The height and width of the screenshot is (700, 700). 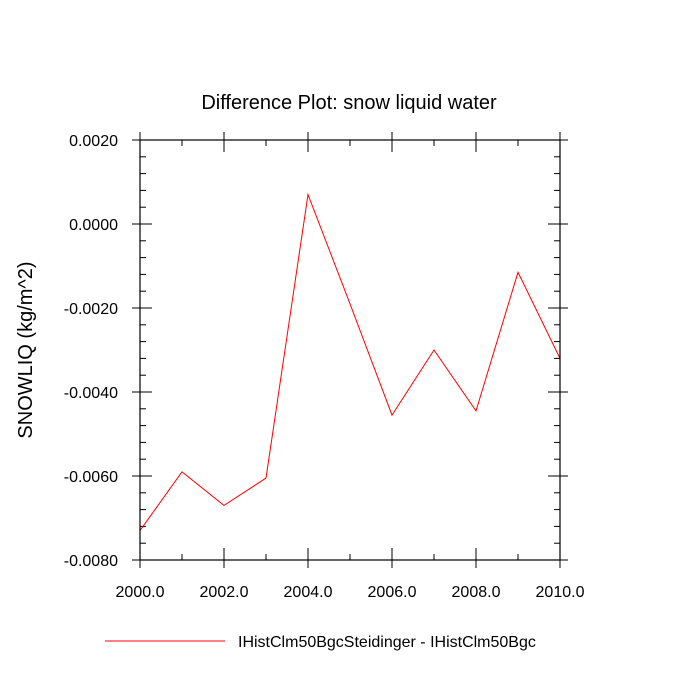 What do you see at coordinates (140, 592) in the screenshot?
I see `x-tick-label: 2000.0` at bounding box center [140, 592].